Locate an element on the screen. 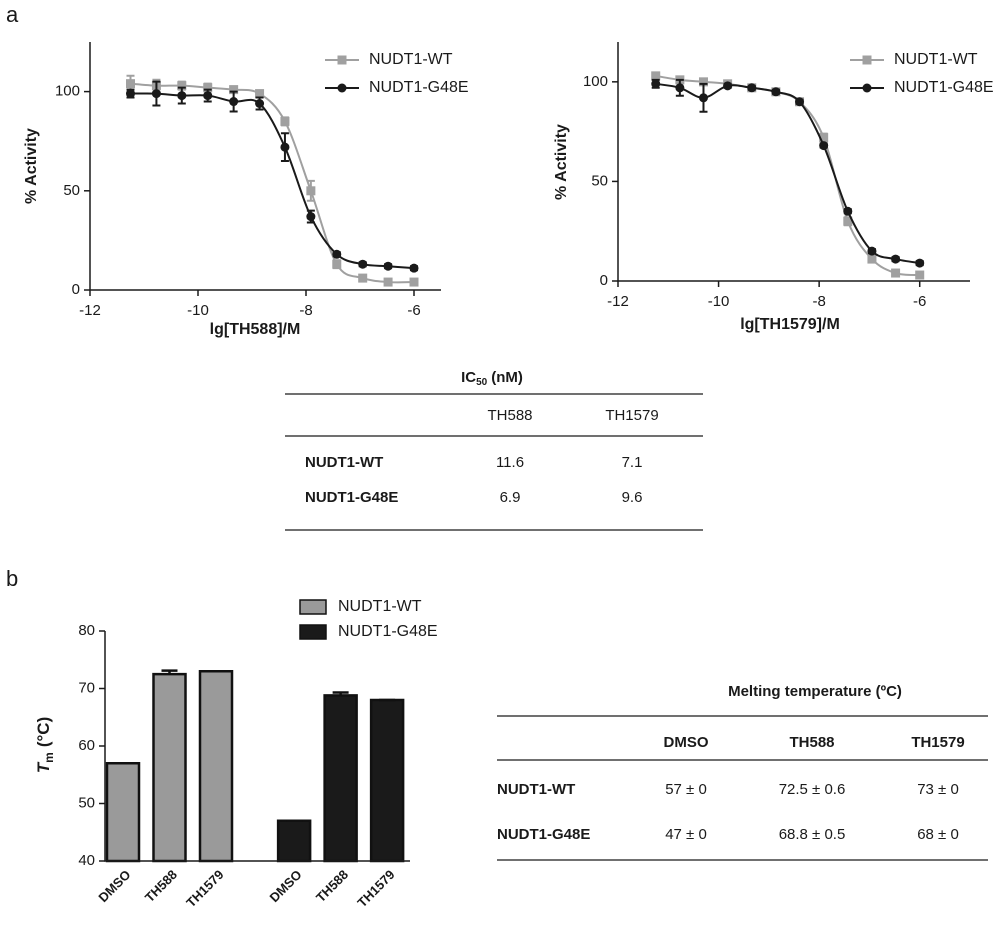  axes is located at coordinates (257, 746).